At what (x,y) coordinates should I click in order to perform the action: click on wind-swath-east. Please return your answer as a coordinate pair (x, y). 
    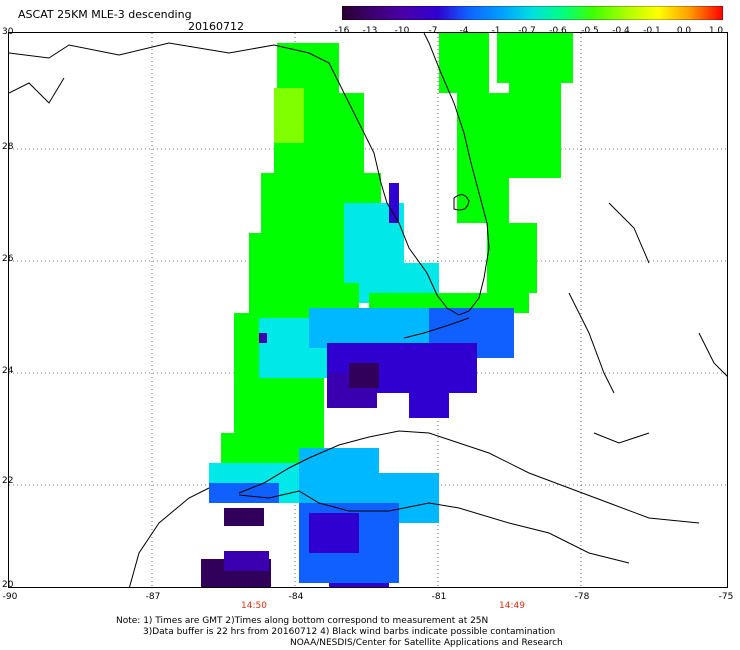
    Looking at the image, I should click on (506, 173).